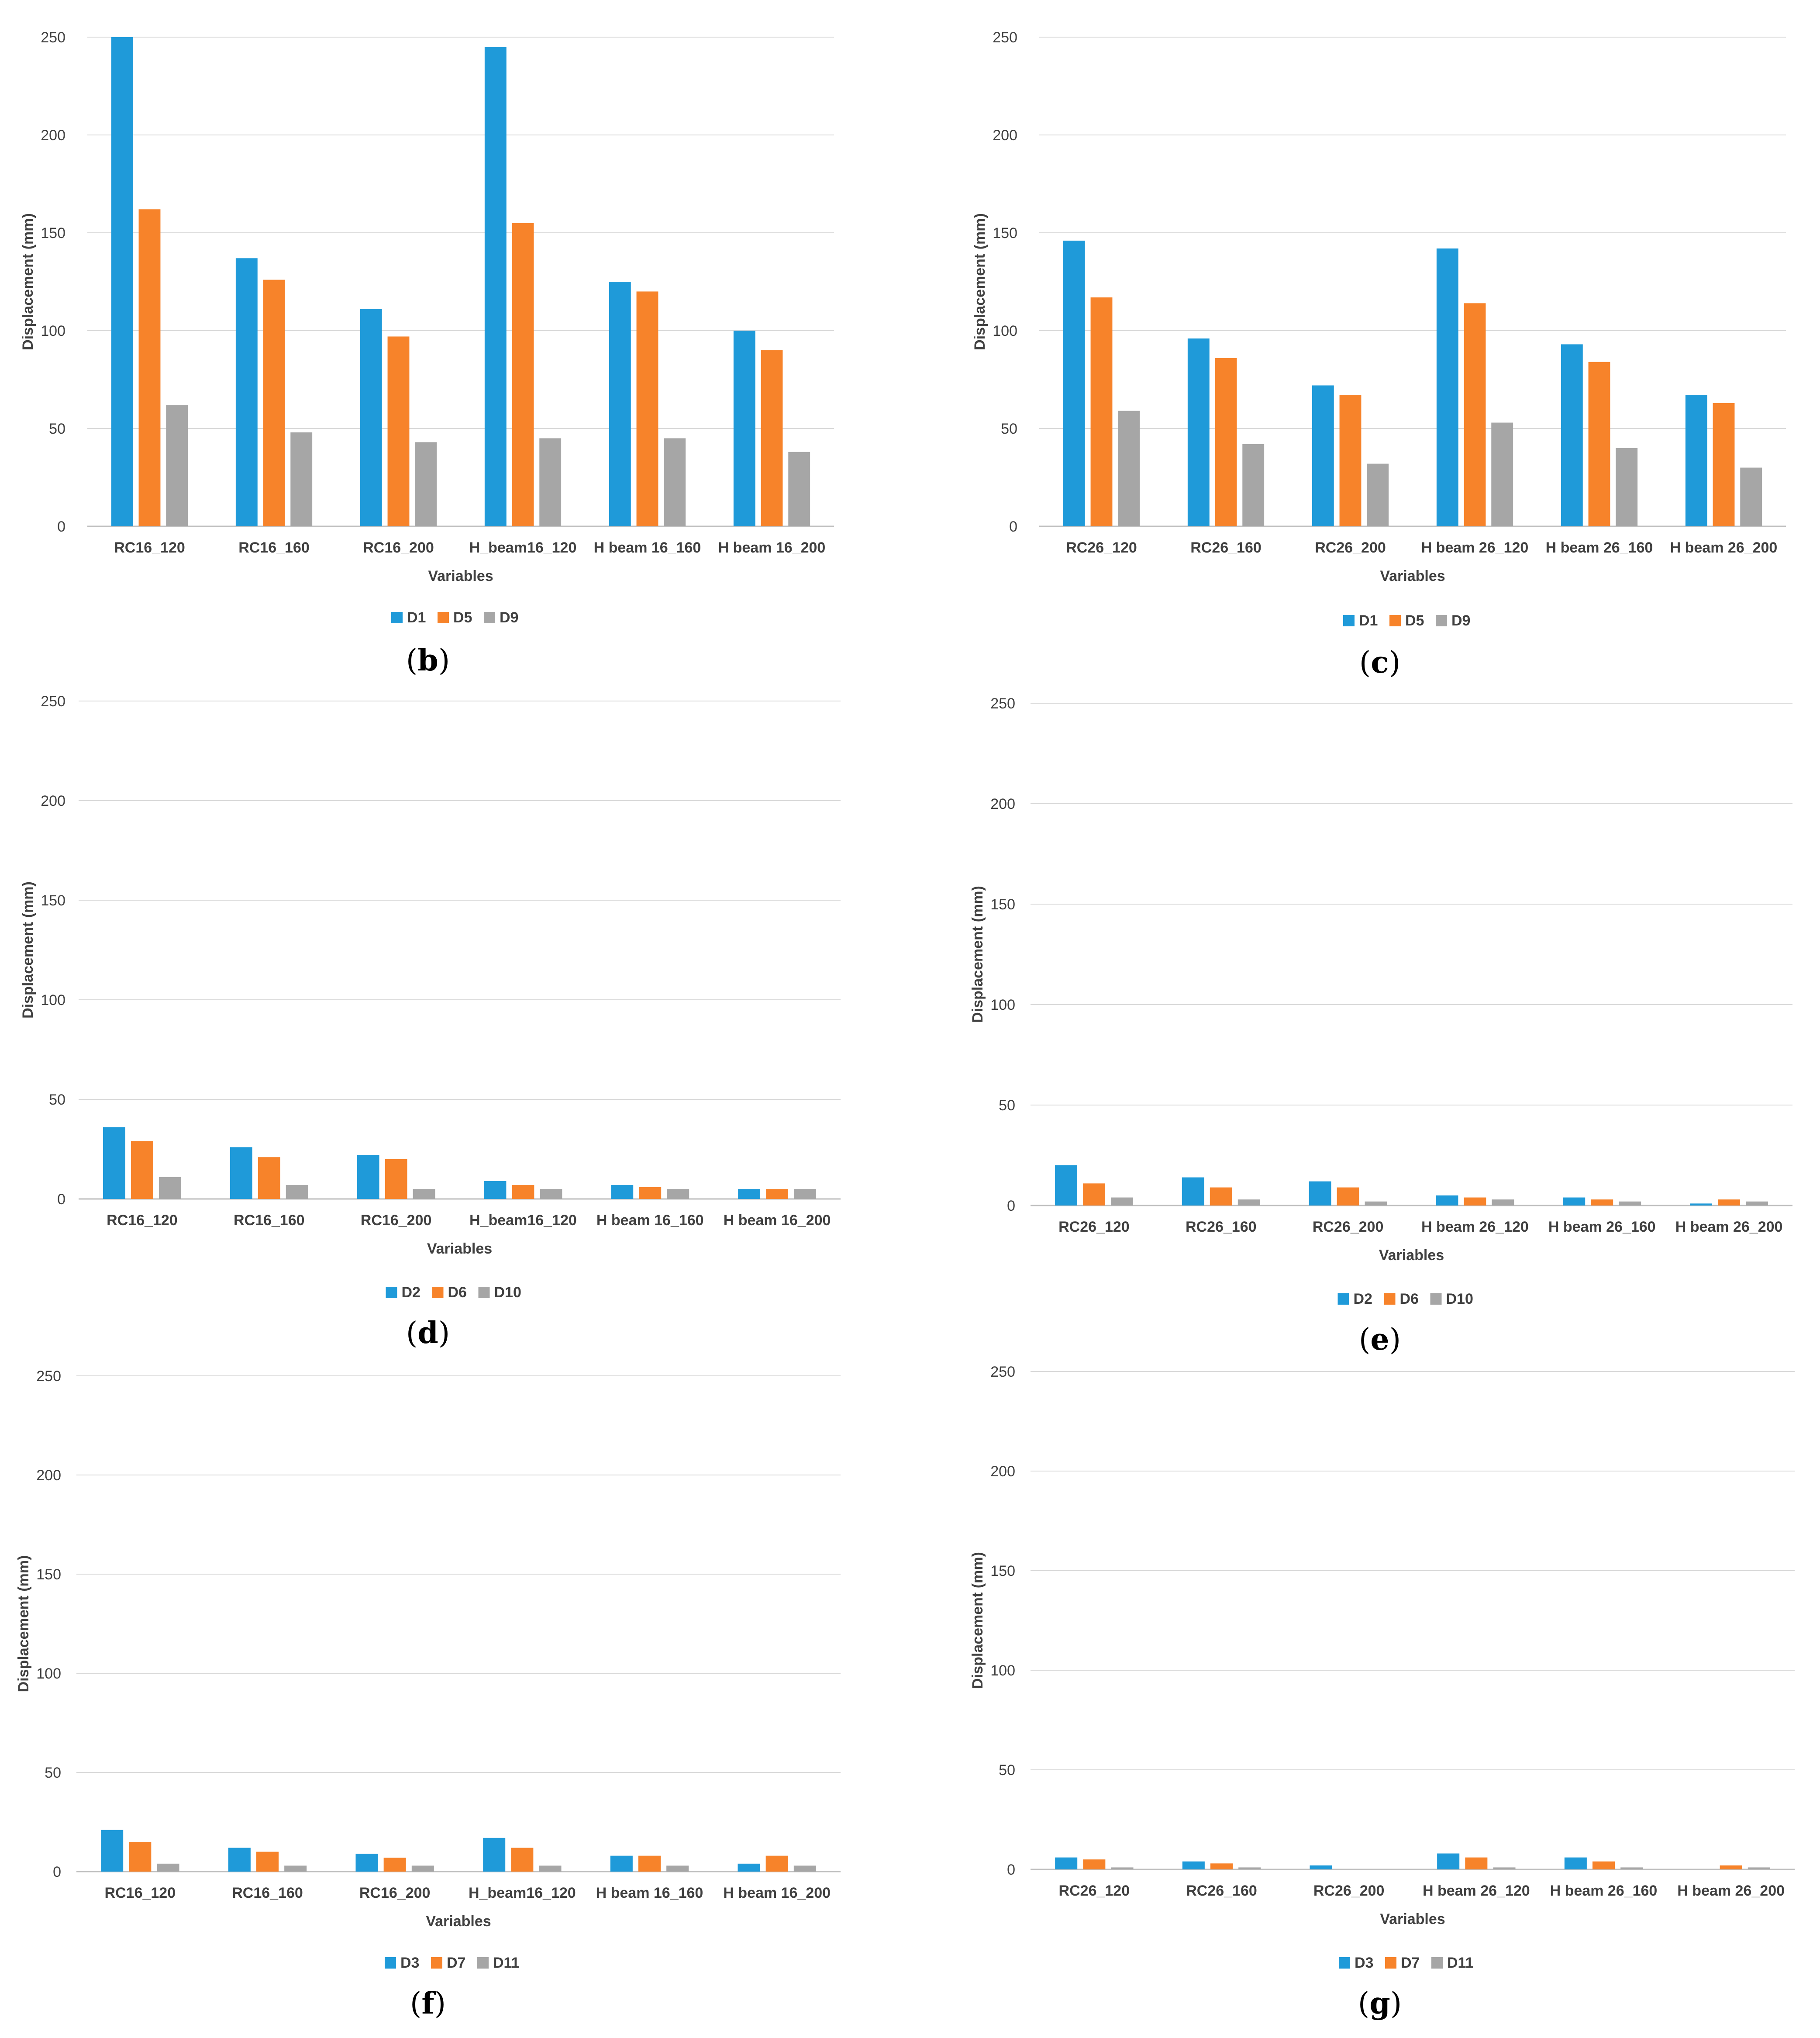  I want to click on x-tick-label: H beam 16_160, so click(647, 547).